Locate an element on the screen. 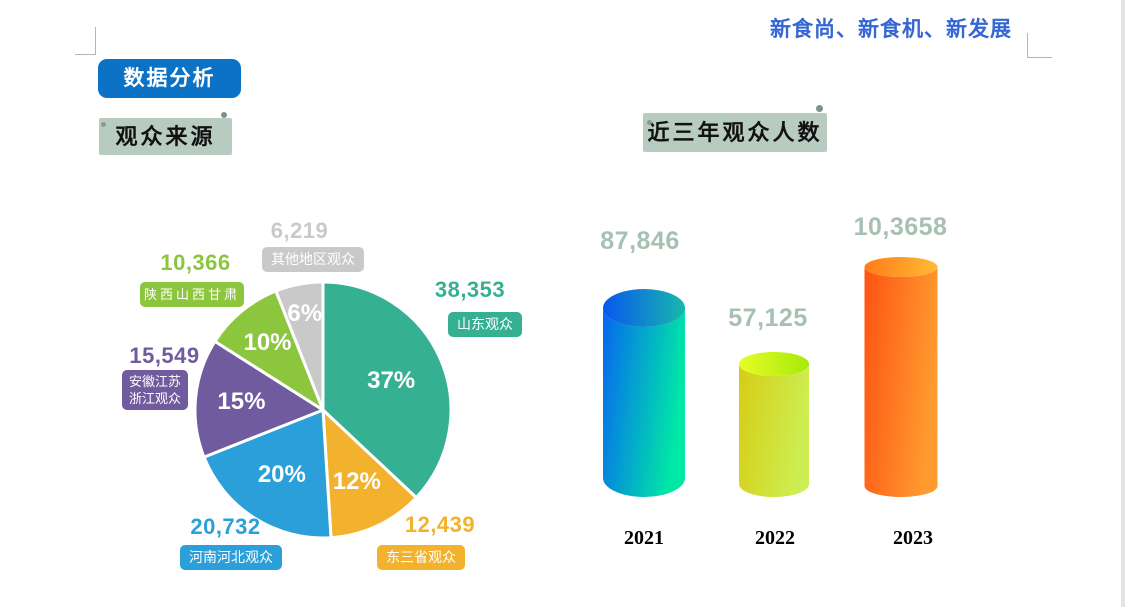  pie-value-shaanxi: 10,366 is located at coordinates (195, 262).